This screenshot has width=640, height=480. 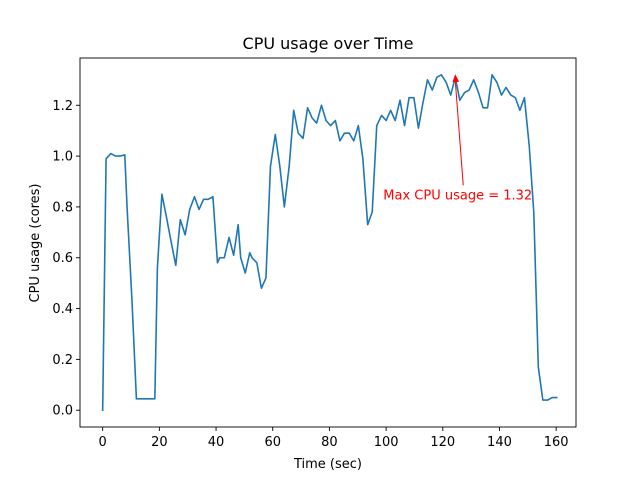 What do you see at coordinates (62, 258) in the screenshot?
I see `y-tick-label: 0.6` at bounding box center [62, 258].